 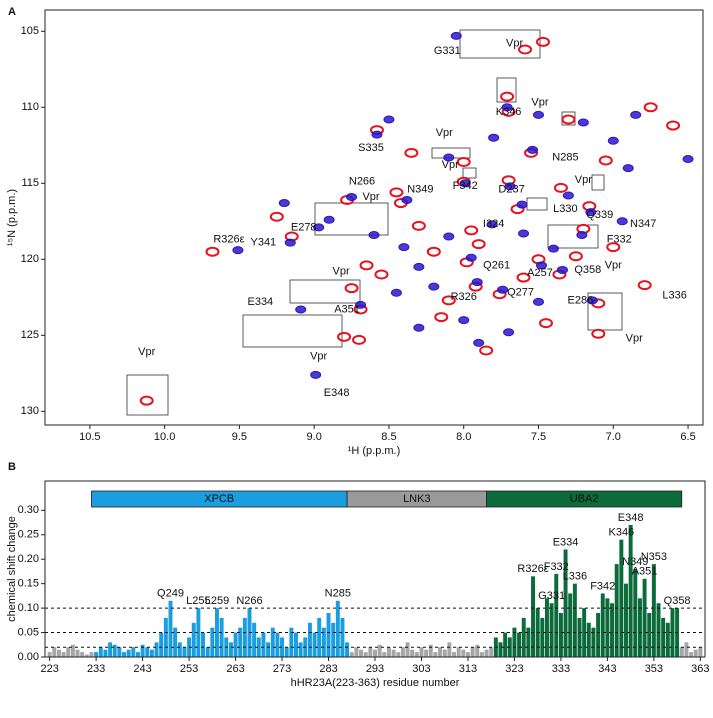 I want to click on x-tick-label: 7.0, so click(x=613, y=437).